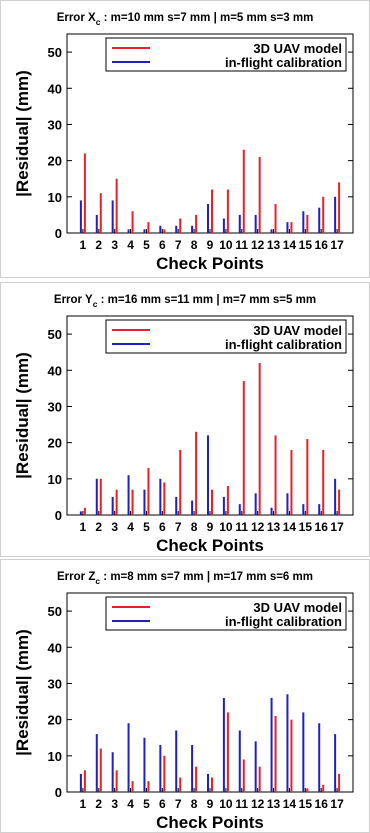 This screenshot has height=833, width=370. I want to click on y-axis-label: |Residual| (mm), so click(22, 692).